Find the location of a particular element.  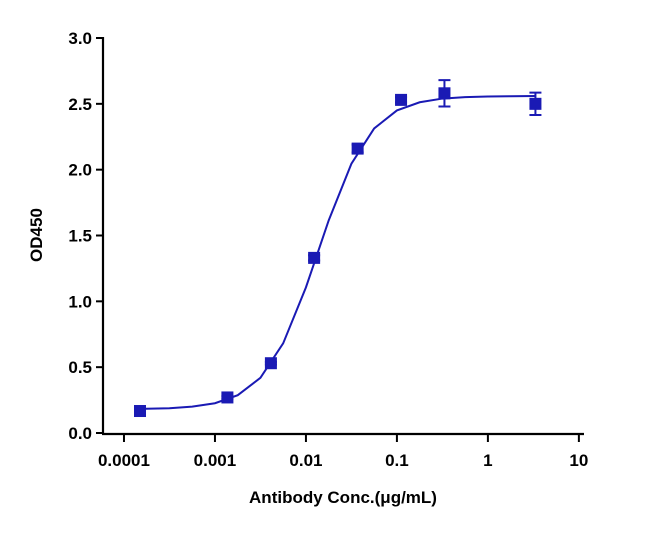

x-tick-label: 10 is located at coordinates (578, 460).